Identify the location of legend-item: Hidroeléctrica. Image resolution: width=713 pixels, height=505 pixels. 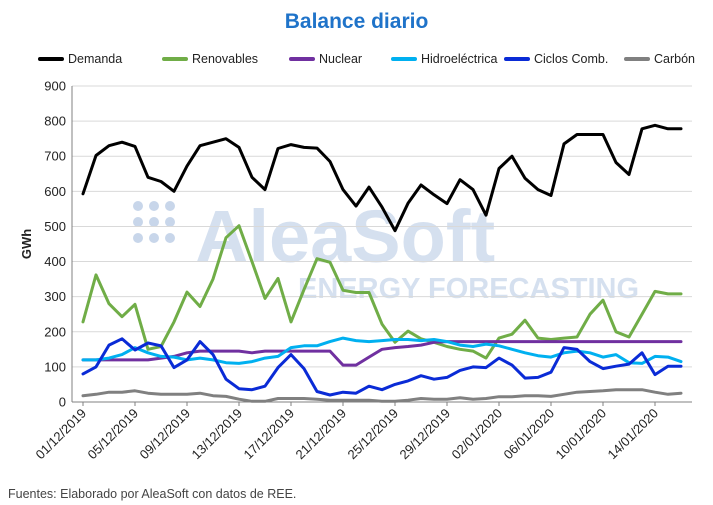
(444, 59).